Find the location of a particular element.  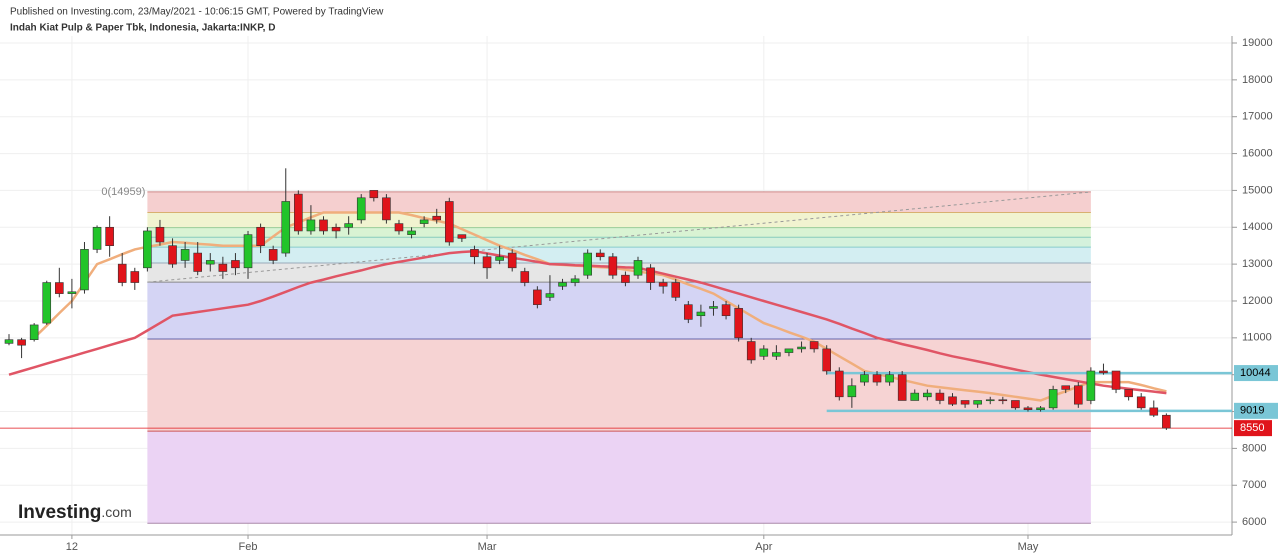

x-tick-label: May is located at coordinates (1028, 547).